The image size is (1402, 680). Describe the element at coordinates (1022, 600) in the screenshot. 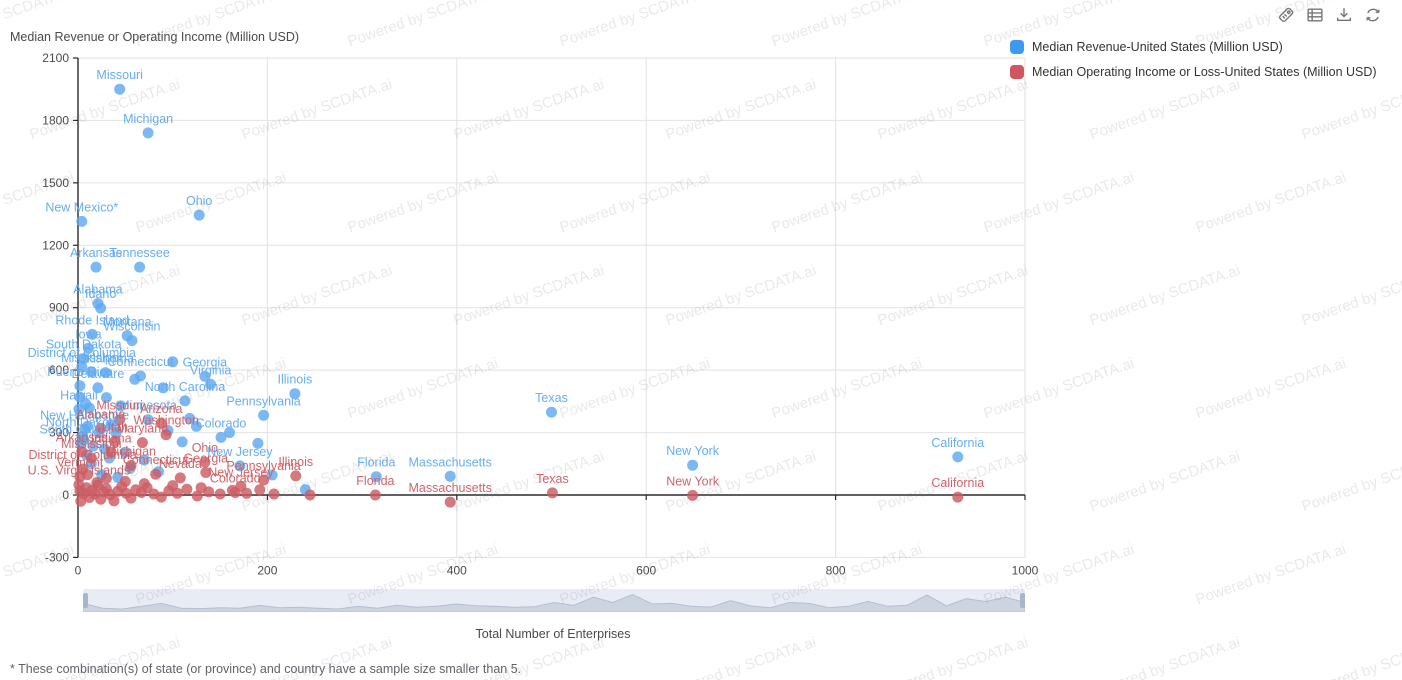

I see `slider-handle-right` at that location.